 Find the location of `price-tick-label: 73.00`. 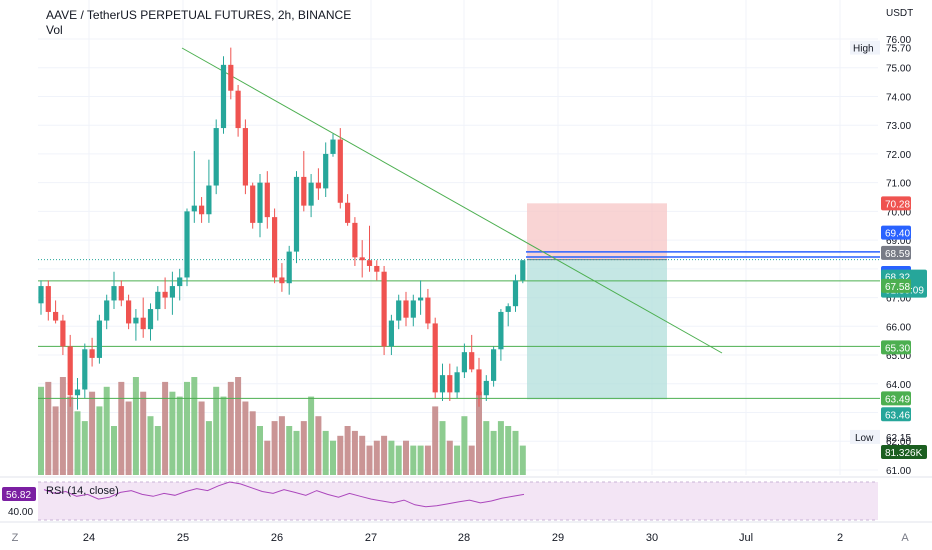

price-tick-label: 73.00 is located at coordinates (898, 126).